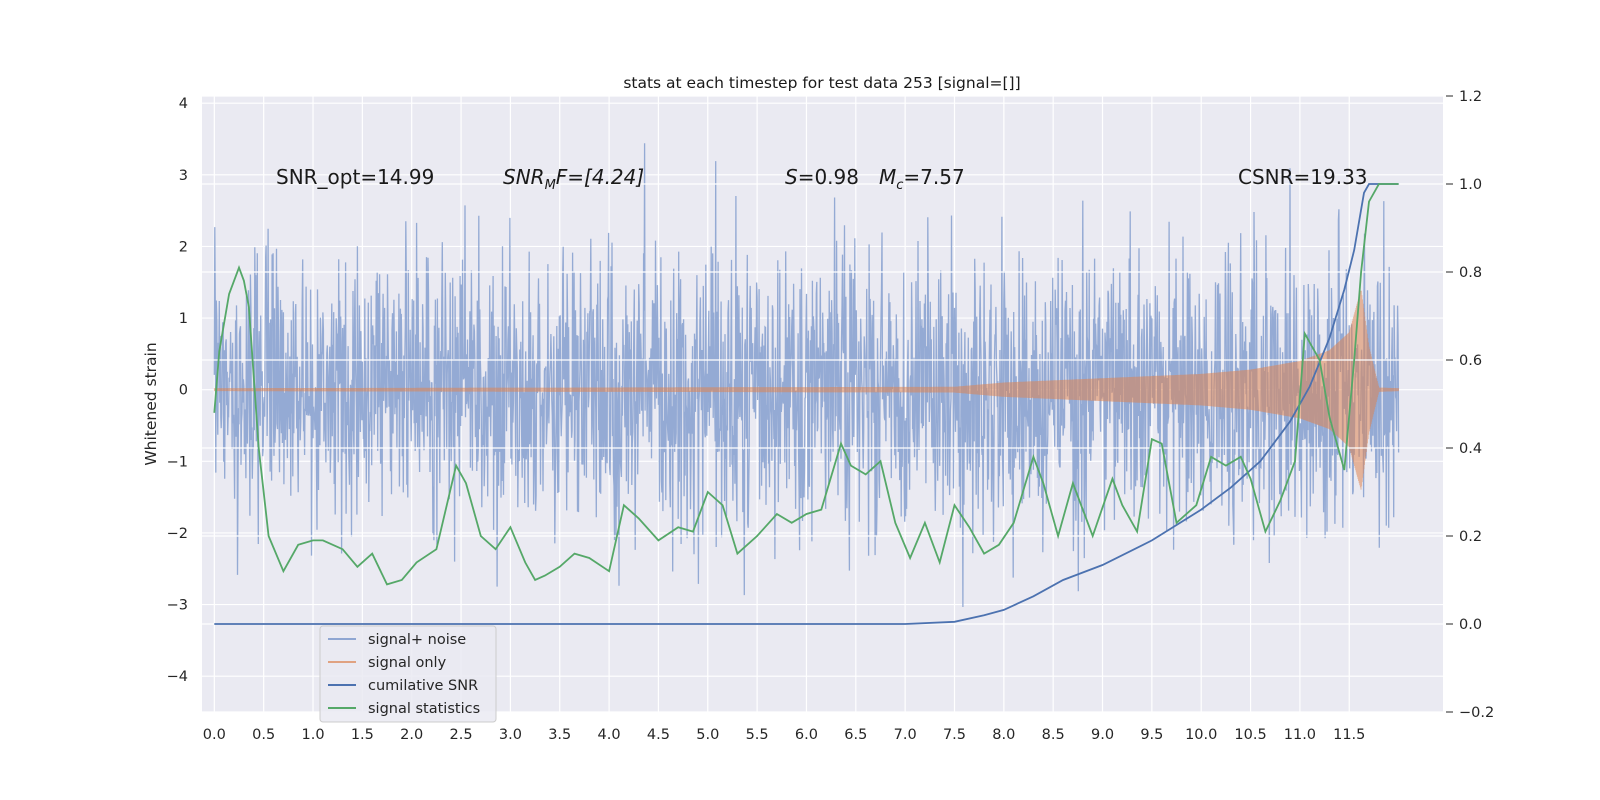 The width and height of the screenshot is (1600, 800). Describe the element at coordinates (407, 663) in the screenshot. I see `legend-label-signal-only: signal only` at that location.